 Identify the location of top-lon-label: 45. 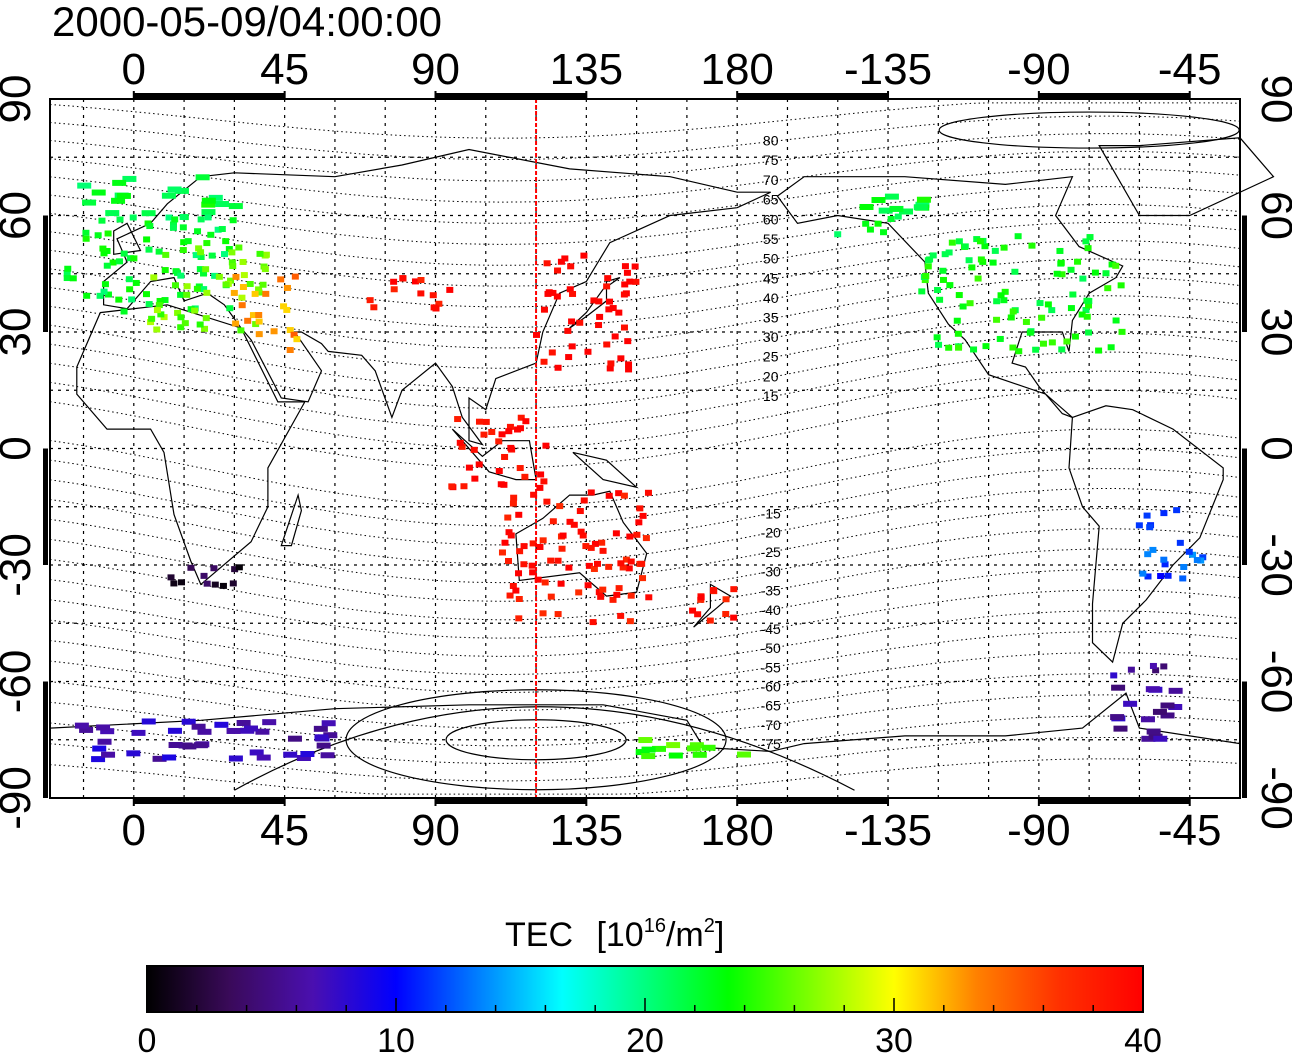
(284, 69).